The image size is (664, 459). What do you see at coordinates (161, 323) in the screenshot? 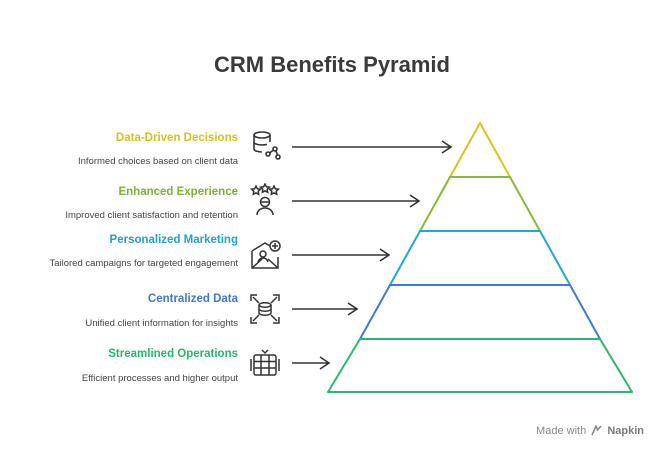
I see `level-4-description: Unified client information for insights` at bounding box center [161, 323].